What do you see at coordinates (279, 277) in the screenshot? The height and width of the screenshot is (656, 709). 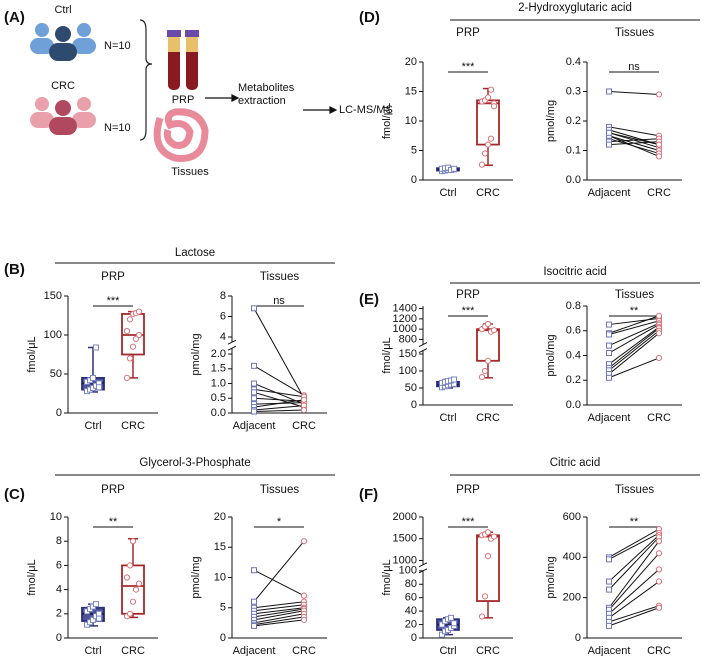 I see `subplot-title: Tissues` at bounding box center [279, 277].